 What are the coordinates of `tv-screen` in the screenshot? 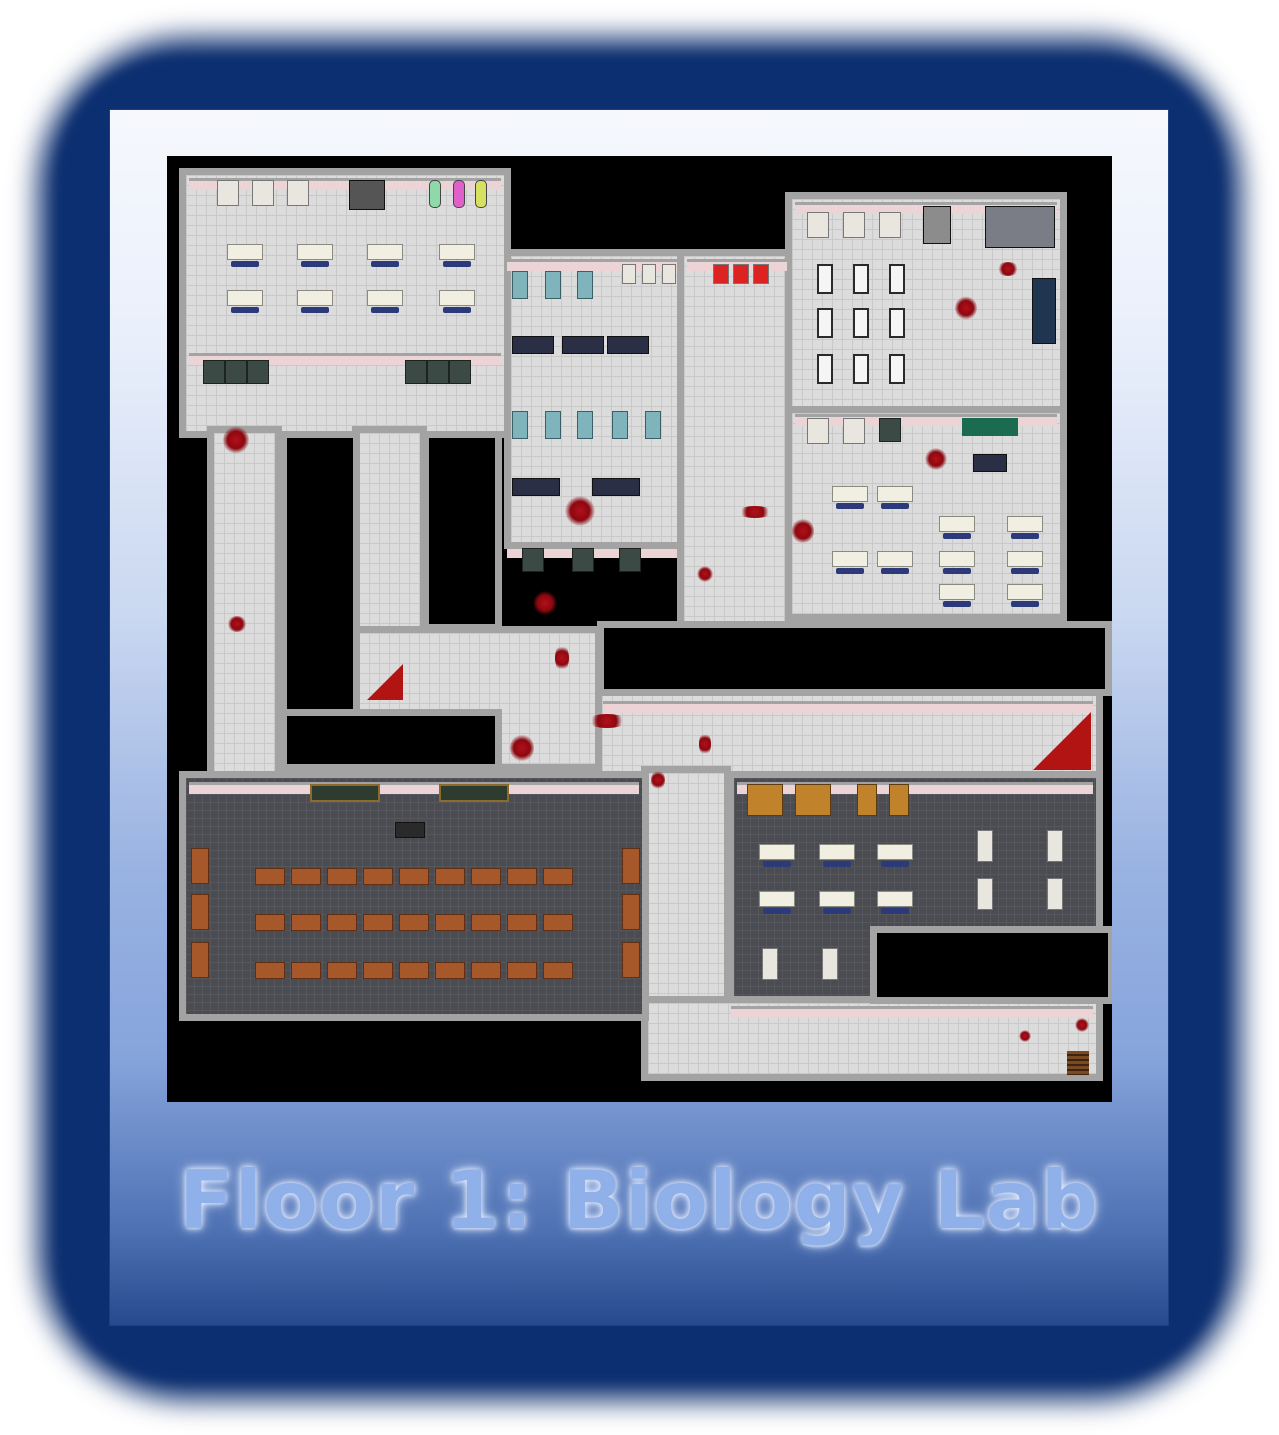 It's located at (990, 463).